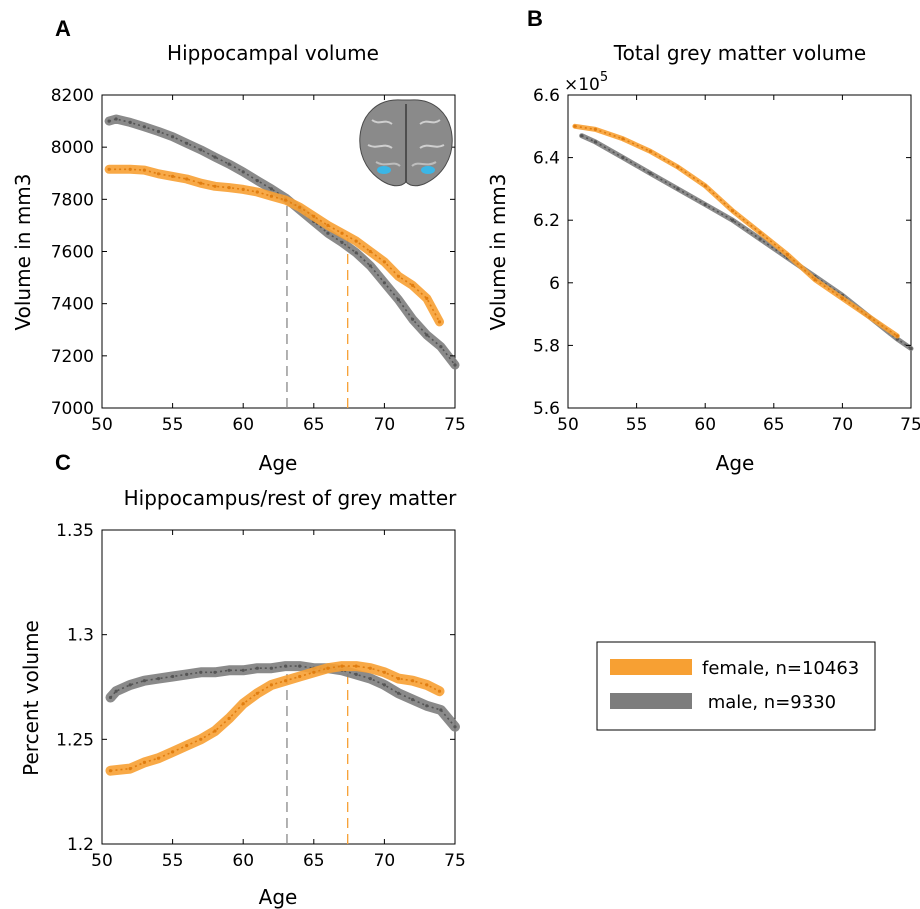 This screenshot has width=920, height=909. I want to click on panel-b-xtick-label: 55, so click(637, 425).